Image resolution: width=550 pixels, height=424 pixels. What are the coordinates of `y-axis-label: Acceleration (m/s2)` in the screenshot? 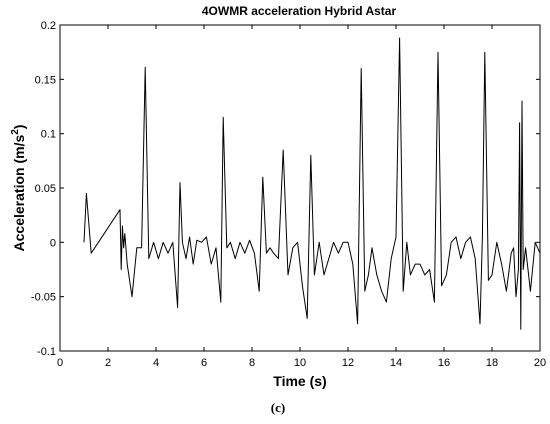 It's located at (18, 188).